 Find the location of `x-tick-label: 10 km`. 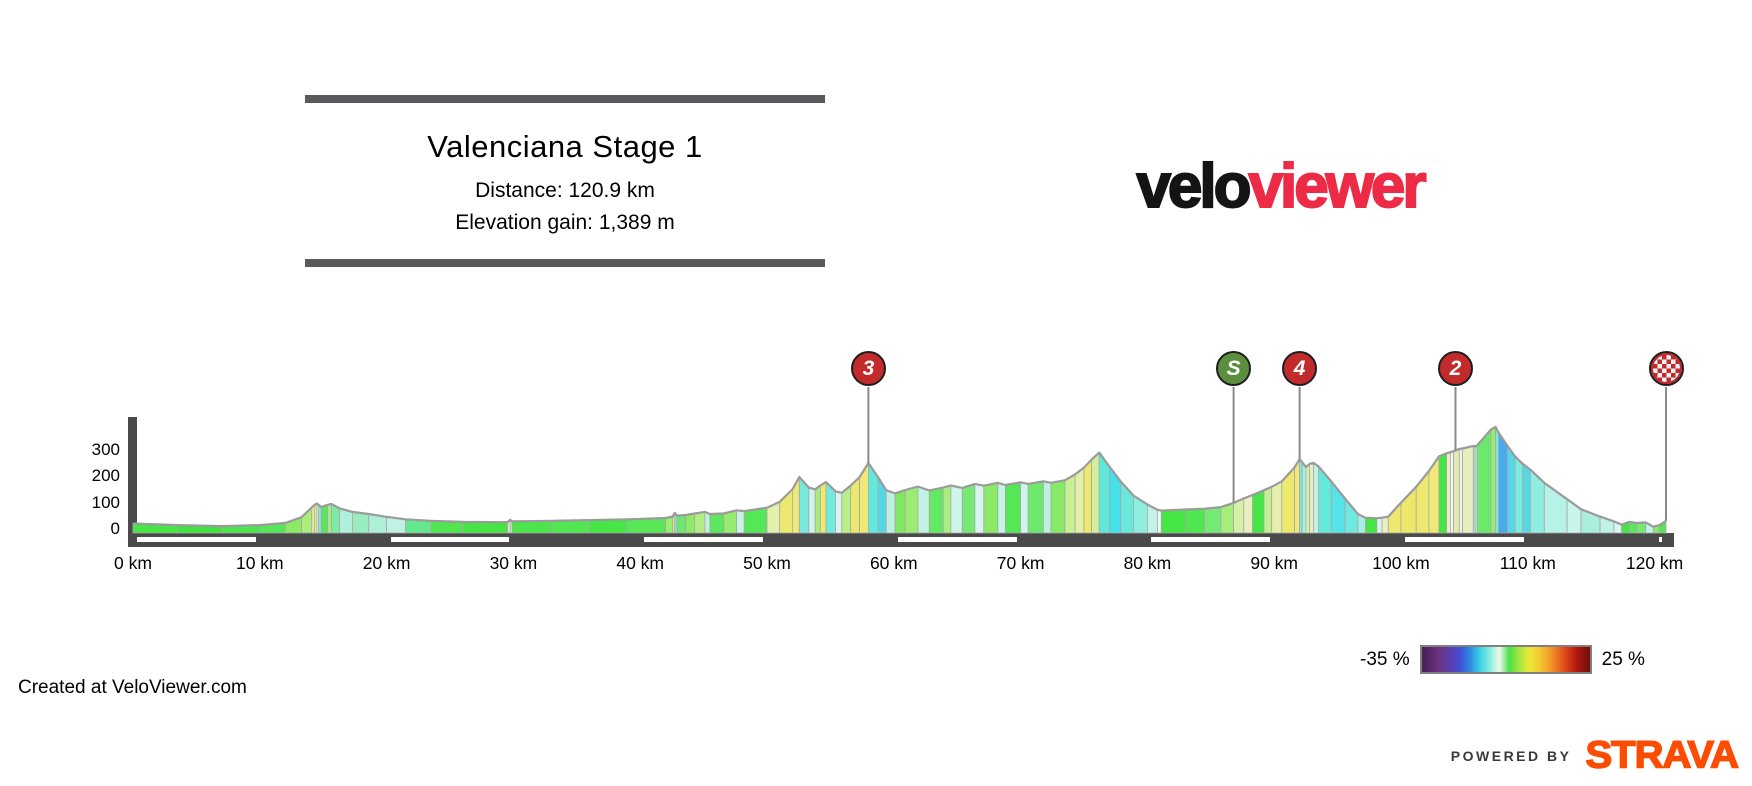

x-tick-label: 10 km is located at coordinates (259, 563).